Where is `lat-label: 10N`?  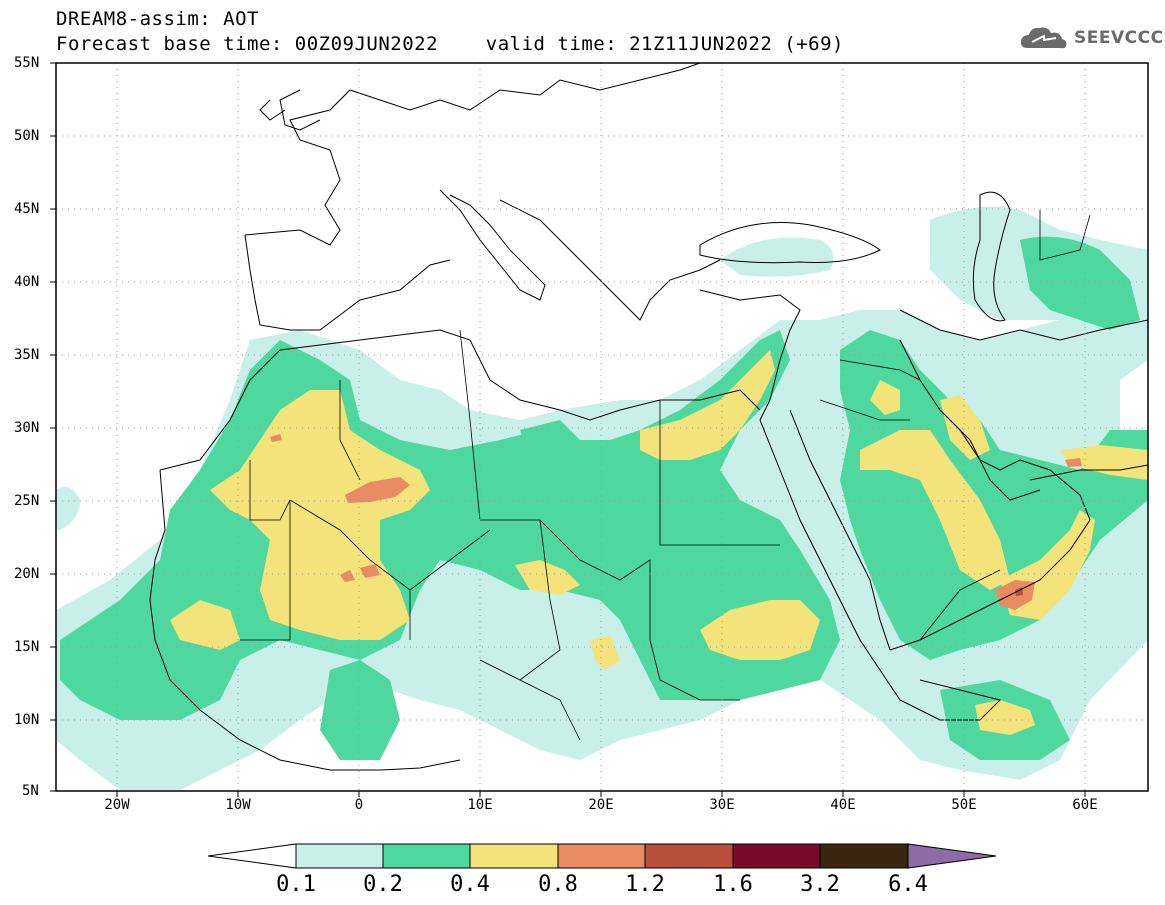
lat-label: 10N is located at coordinates (27, 720).